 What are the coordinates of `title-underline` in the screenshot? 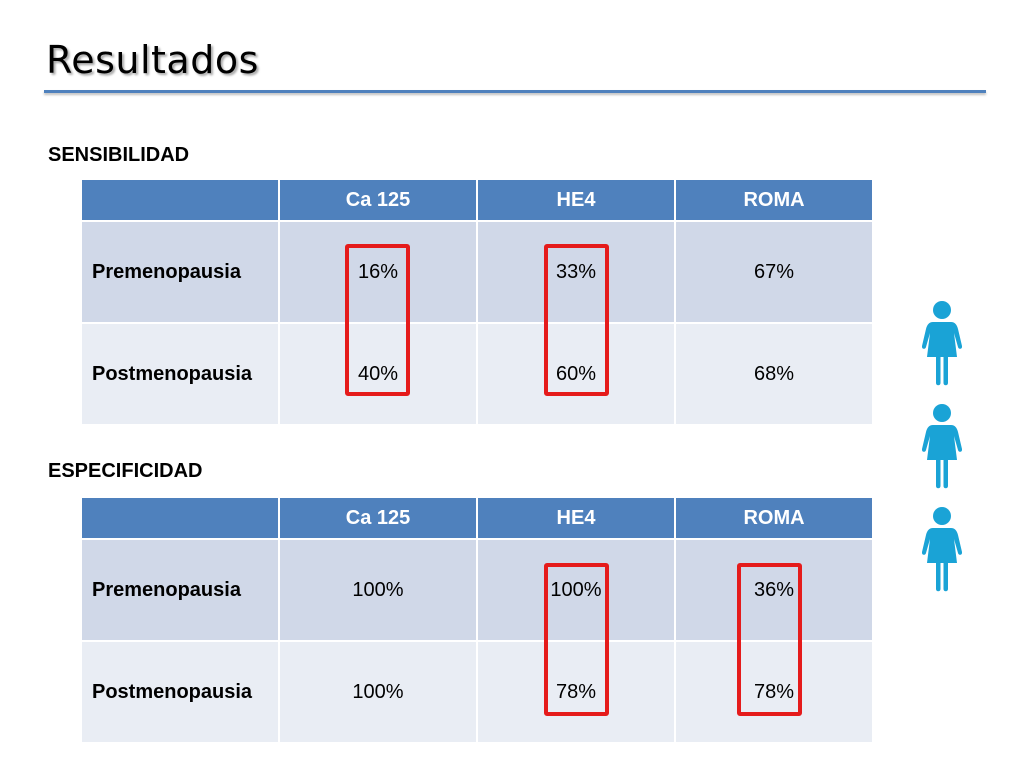 It's located at (515, 91).